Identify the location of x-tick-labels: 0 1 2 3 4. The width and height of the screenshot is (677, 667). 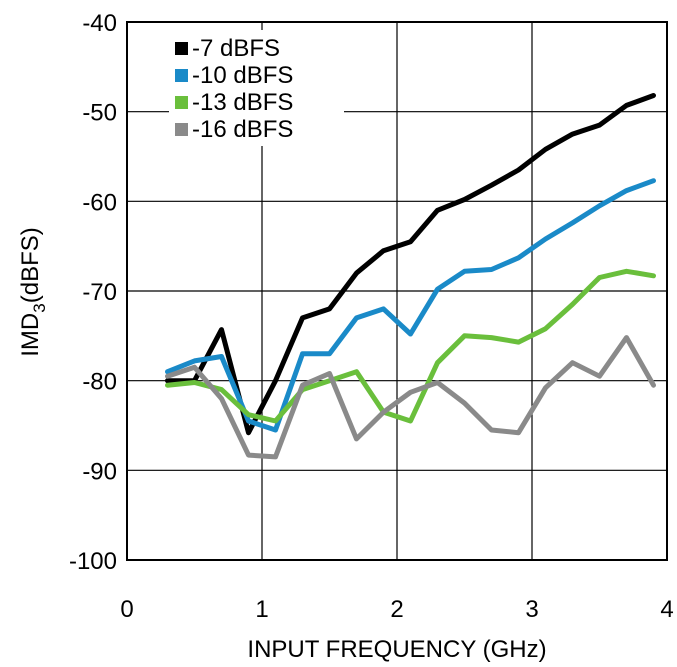
(396, 609).